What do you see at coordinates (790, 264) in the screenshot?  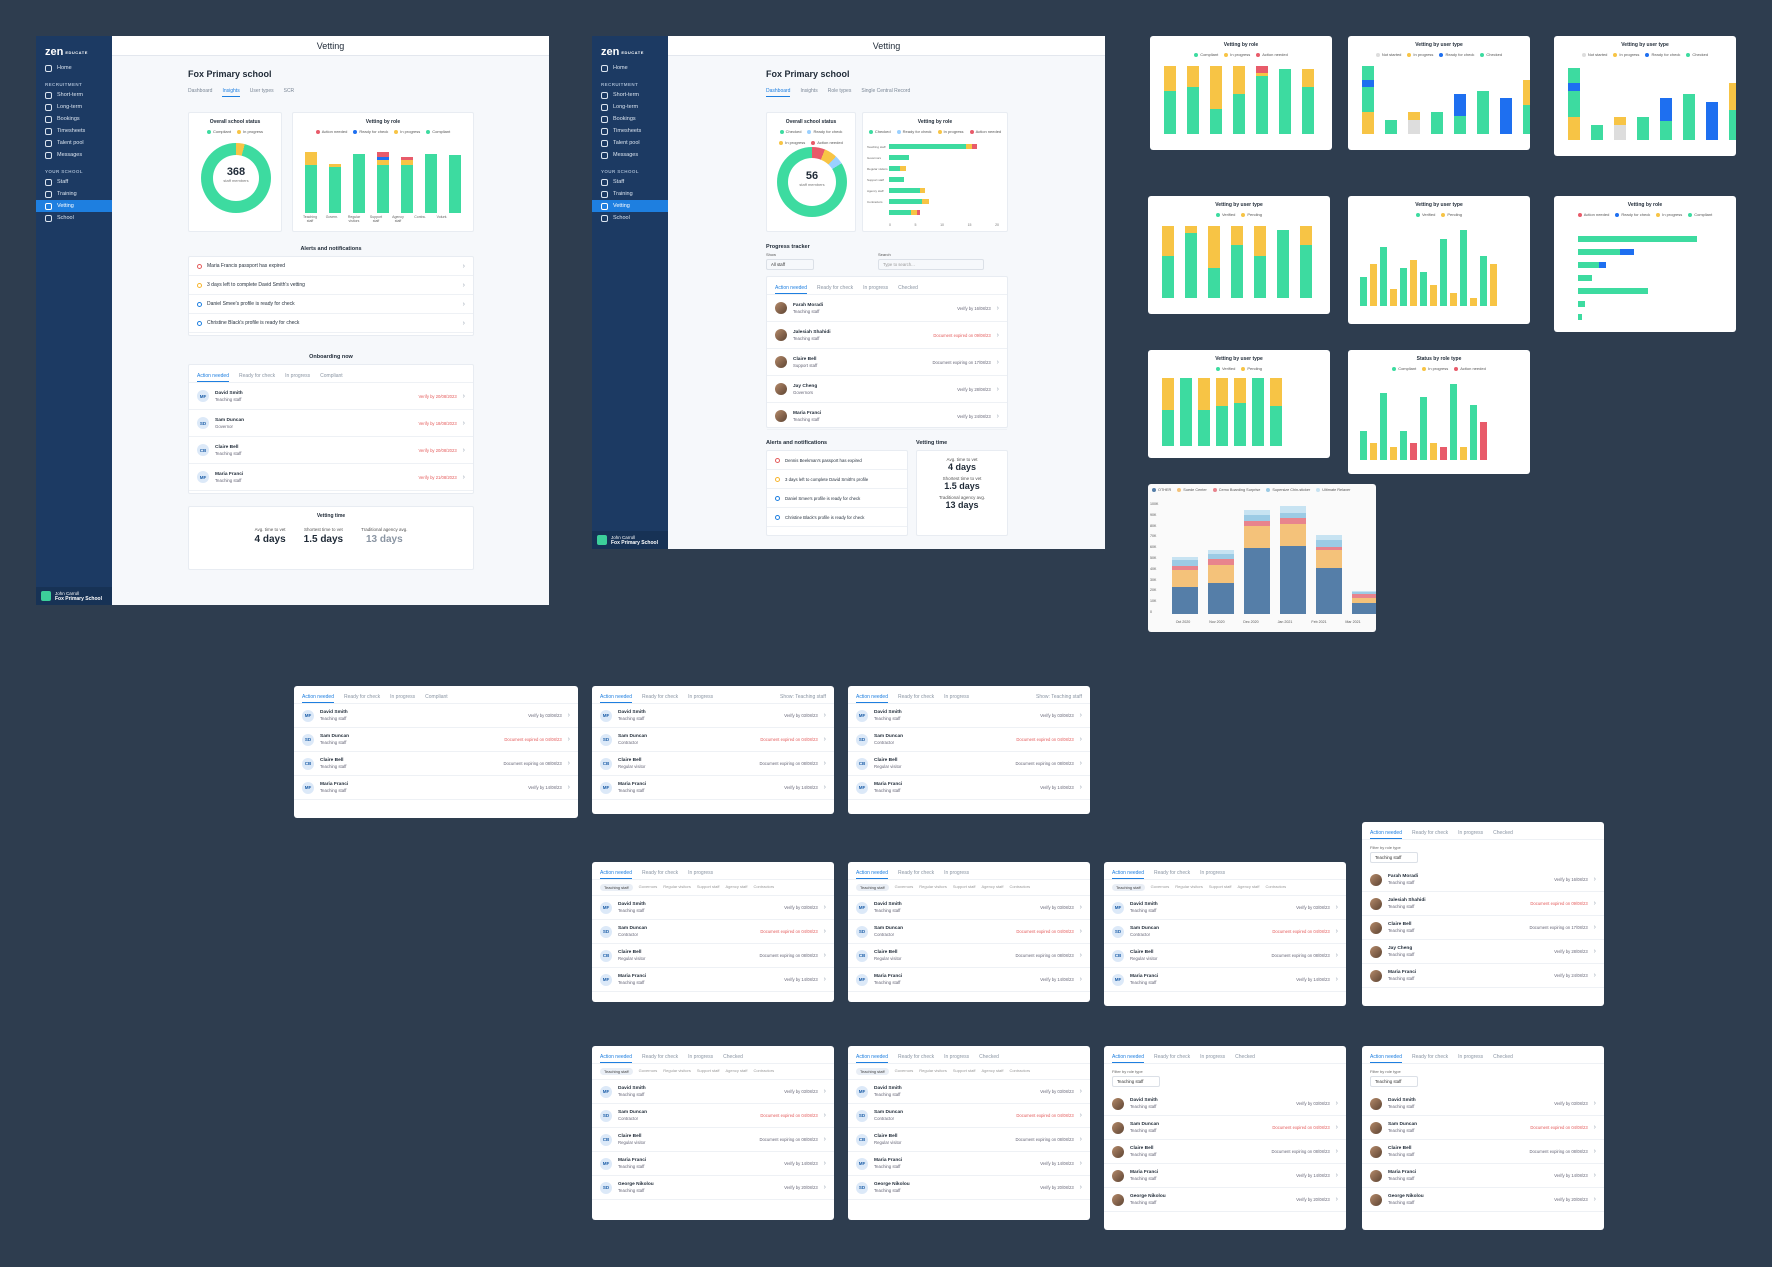 I see `show-select: All staff` at bounding box center [790, 264].